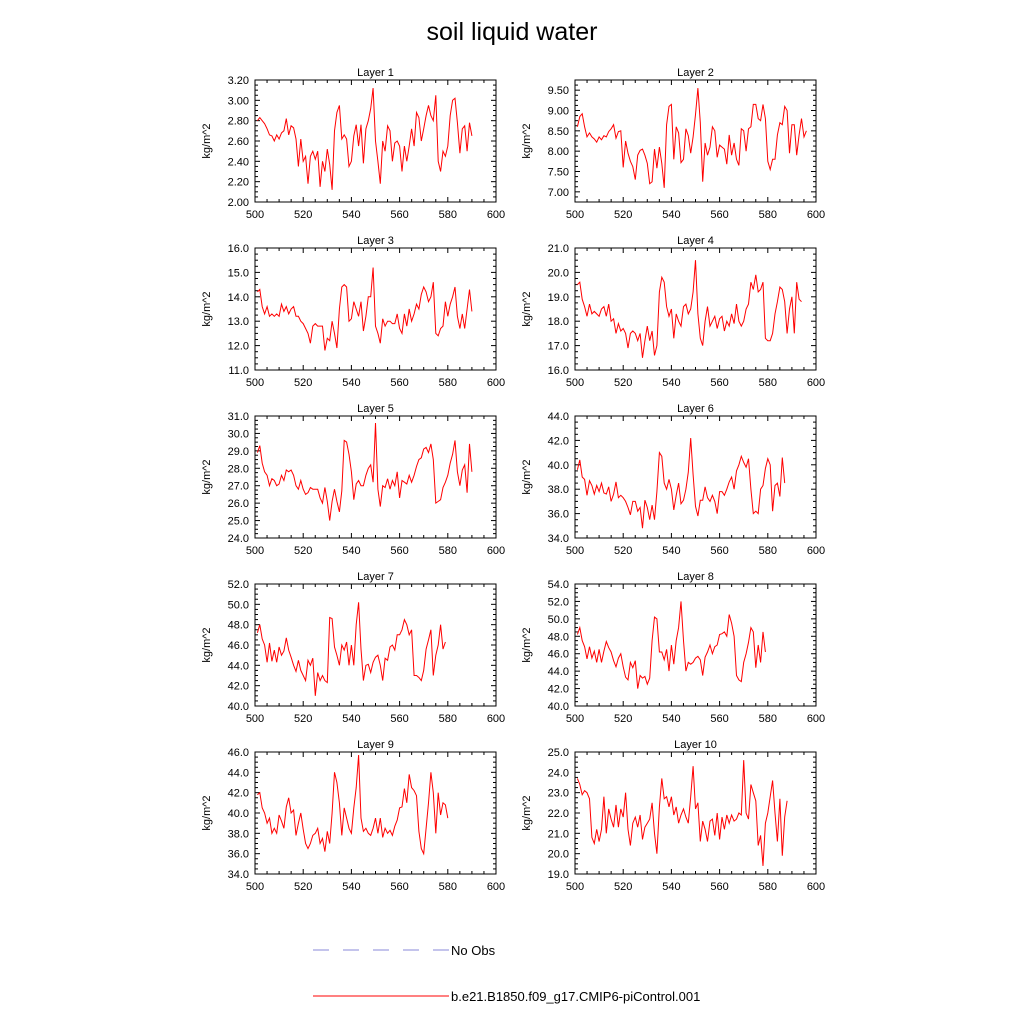 The height and width of the screenshot is (1024, 1024). Describe the element at coordinates (375, 73) in the screenshot. I see `panel-title: Layer 1` at that location.